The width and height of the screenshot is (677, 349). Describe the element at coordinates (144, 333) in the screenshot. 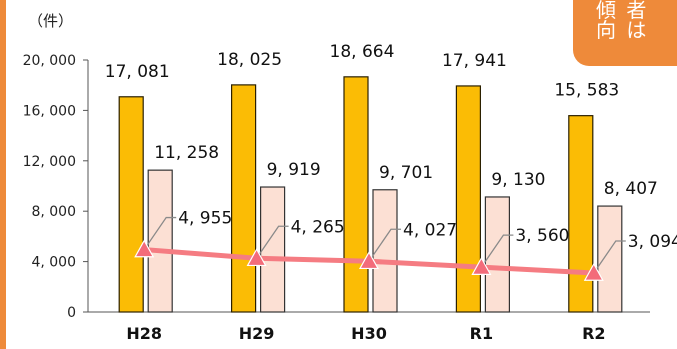

I see `x-tick-label: H28` at that location.